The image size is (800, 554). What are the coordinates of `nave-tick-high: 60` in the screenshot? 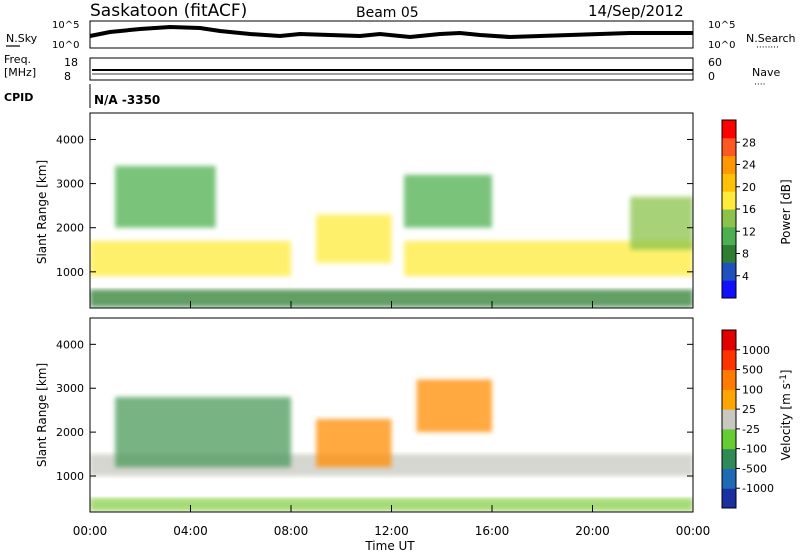 It's located at (715, 62).